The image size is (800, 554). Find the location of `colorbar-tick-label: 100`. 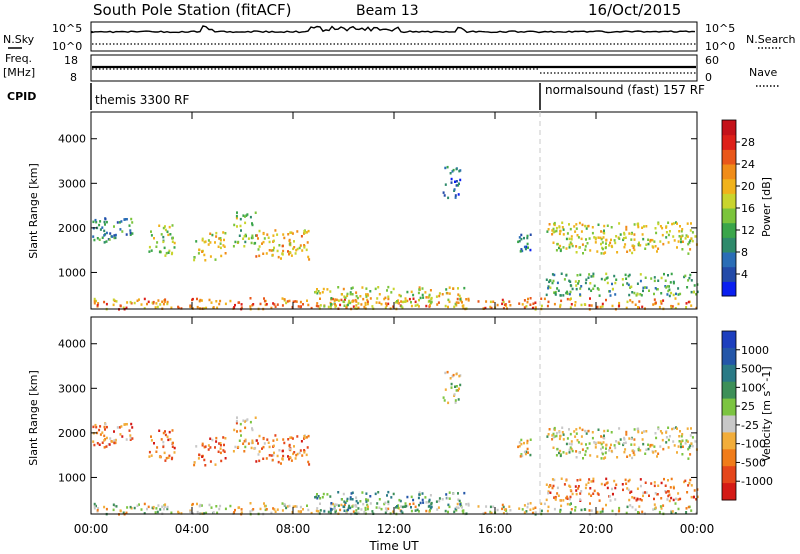

colorbar-tick-label: 100 is located at coordinates (751, 387).